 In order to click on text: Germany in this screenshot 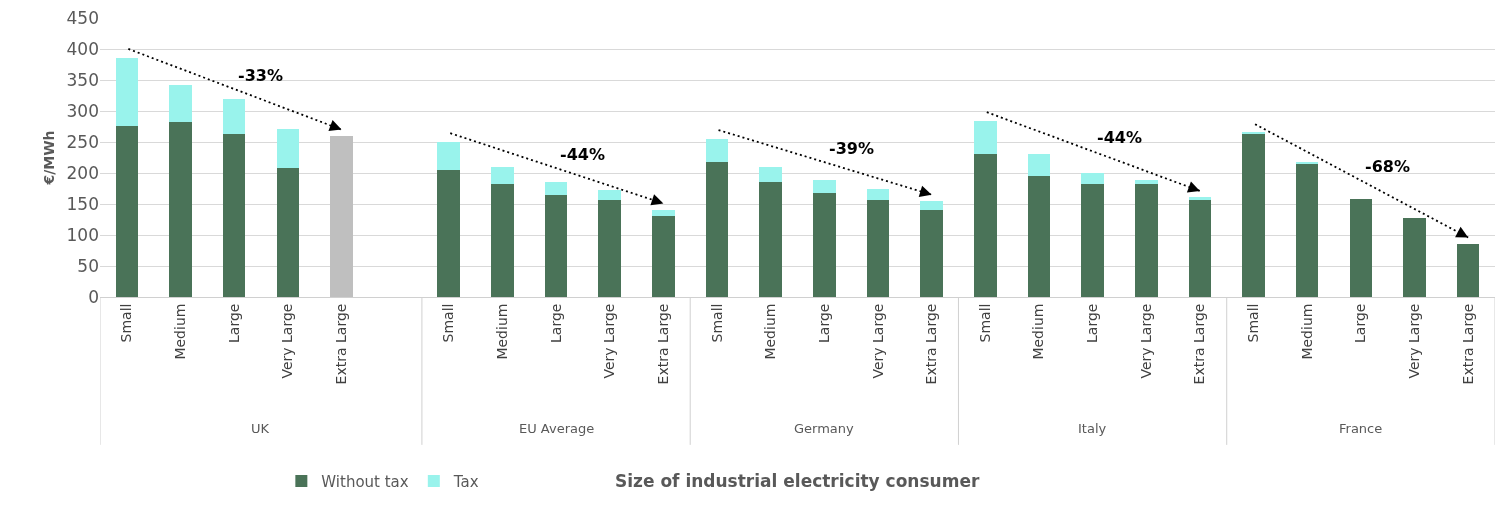, I will do `click(824, 428)`.